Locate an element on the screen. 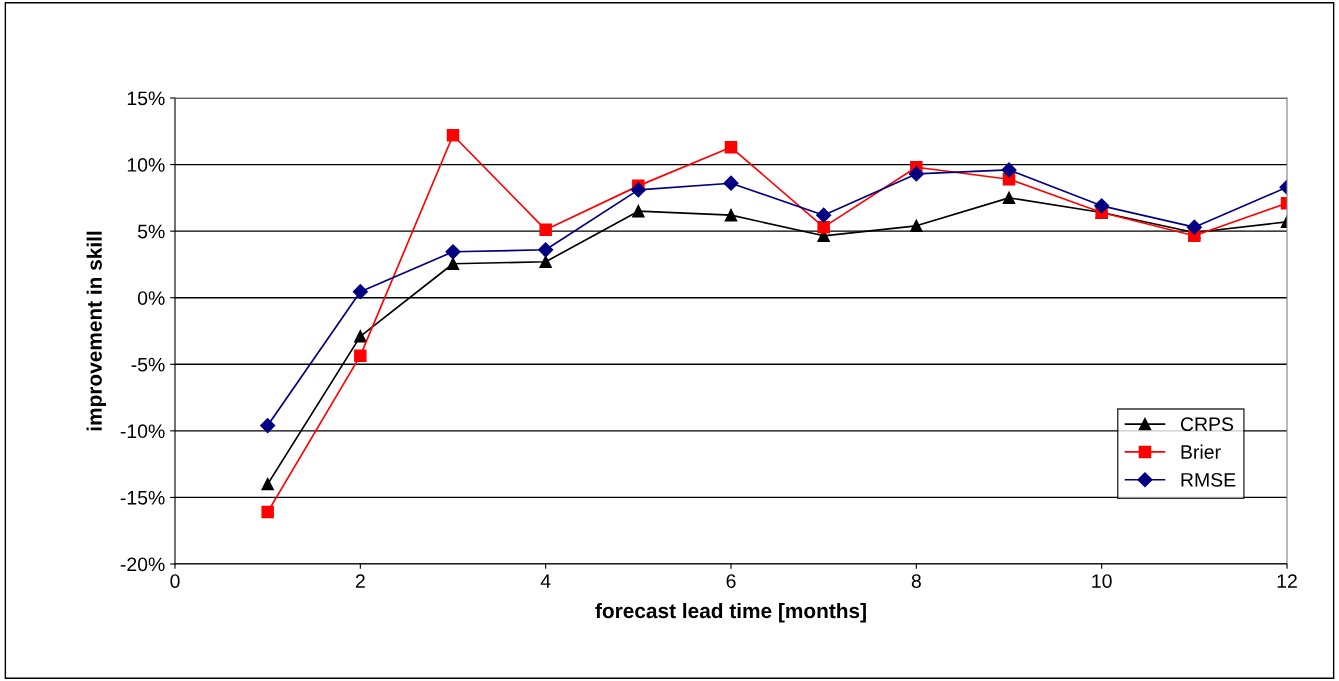 The height and width of the screenshot is (681, 1339). x-tick-label: 4 is located at coordinates (545, 581).